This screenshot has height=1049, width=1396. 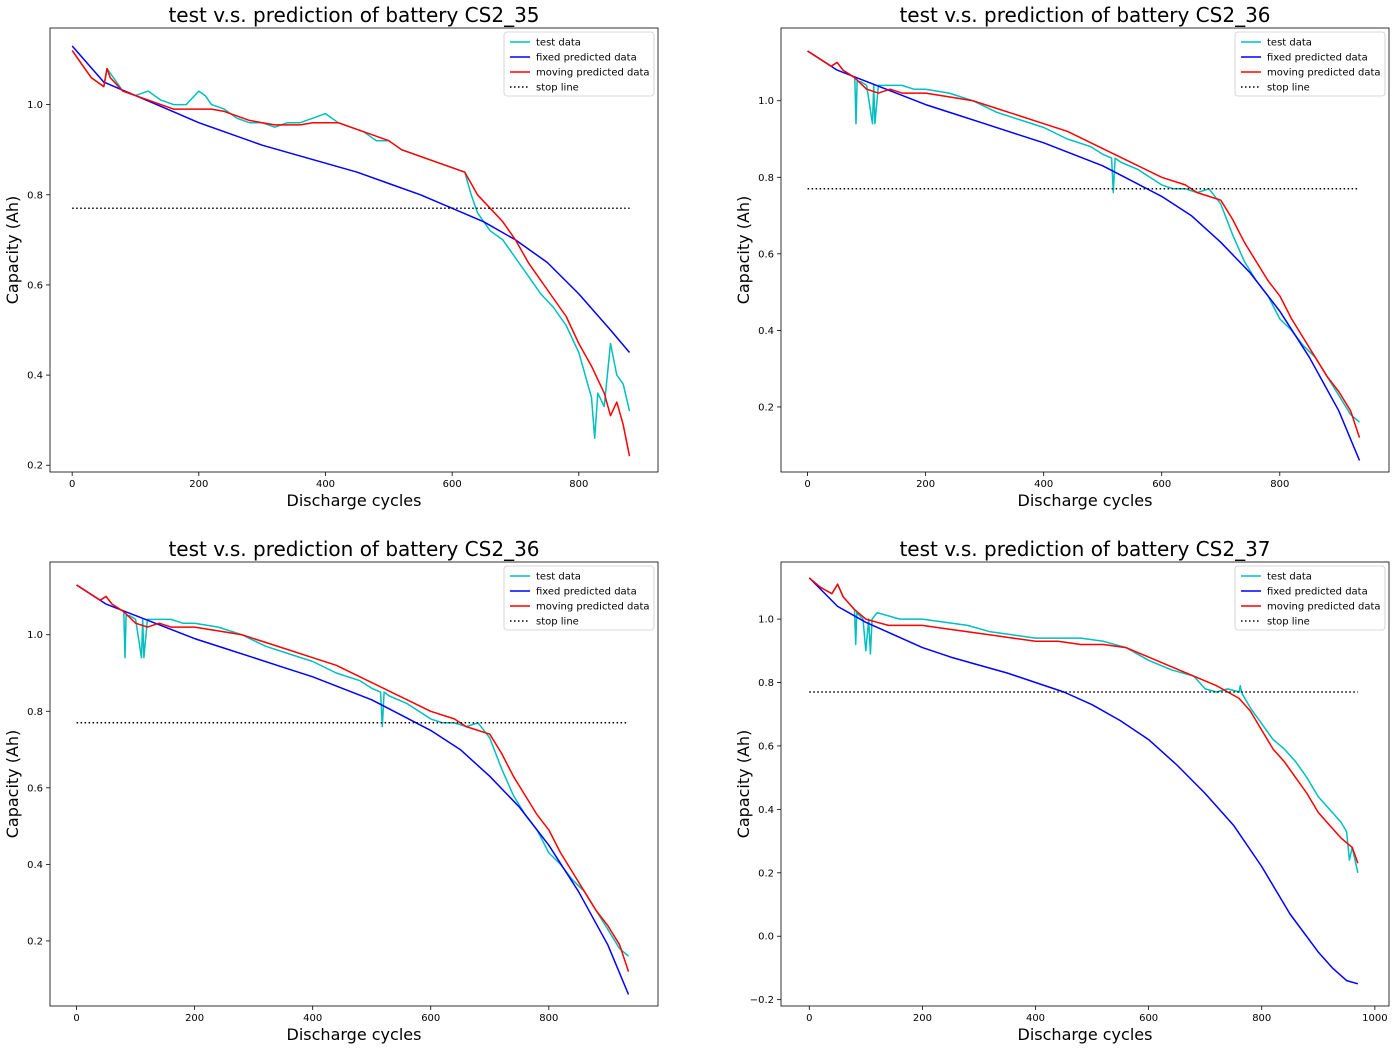 What do you see at coordinates (1084, 549) in the screenshot?
I see `chart-title: test v.s. prediction of battery CS2_37` at bounding box center [1084, 549].